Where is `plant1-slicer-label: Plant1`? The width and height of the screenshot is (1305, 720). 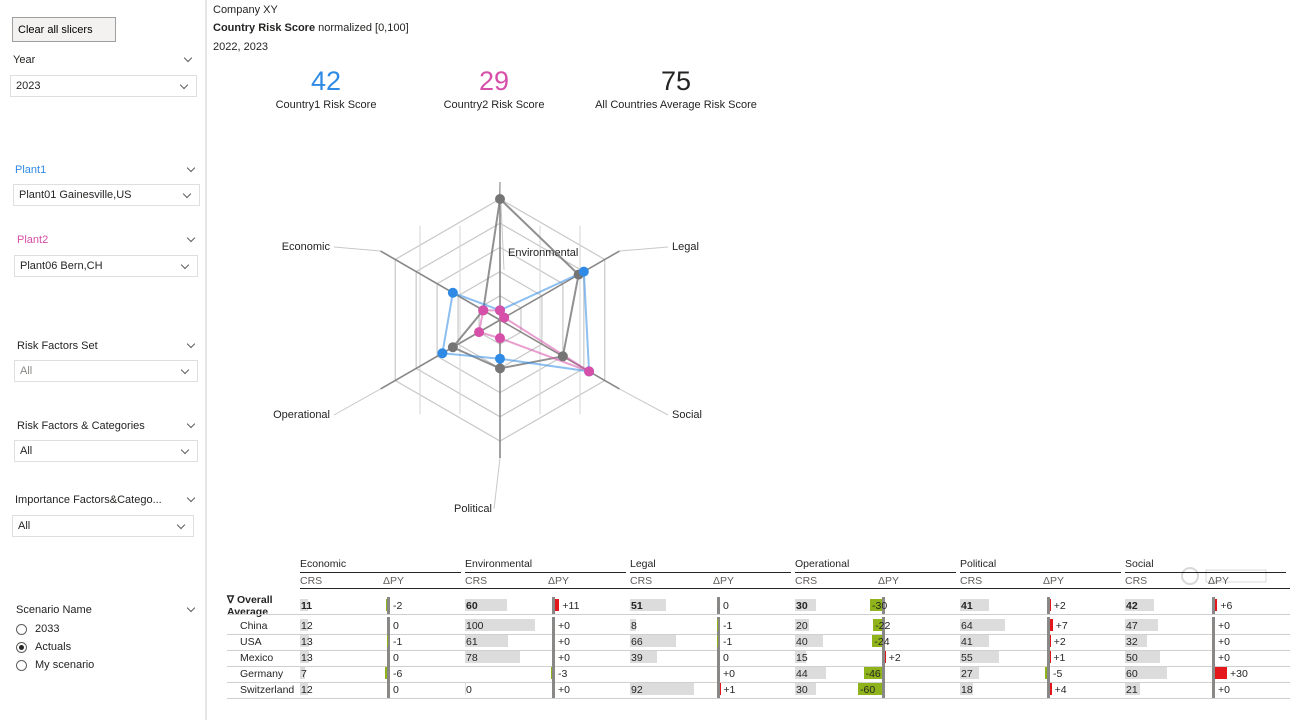
plant1-slicer-label: Plant1 is located at coordinates (31, 170).